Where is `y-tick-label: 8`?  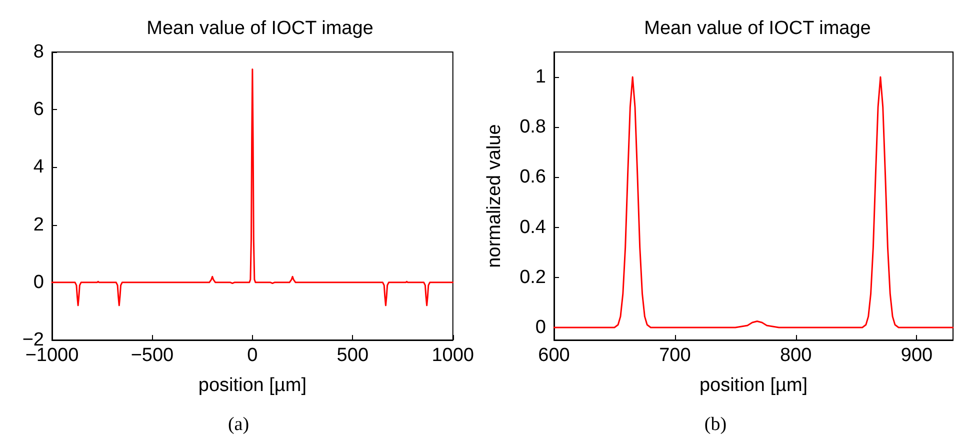 y-tick-label: 8 is located at coordinates (38, 52).